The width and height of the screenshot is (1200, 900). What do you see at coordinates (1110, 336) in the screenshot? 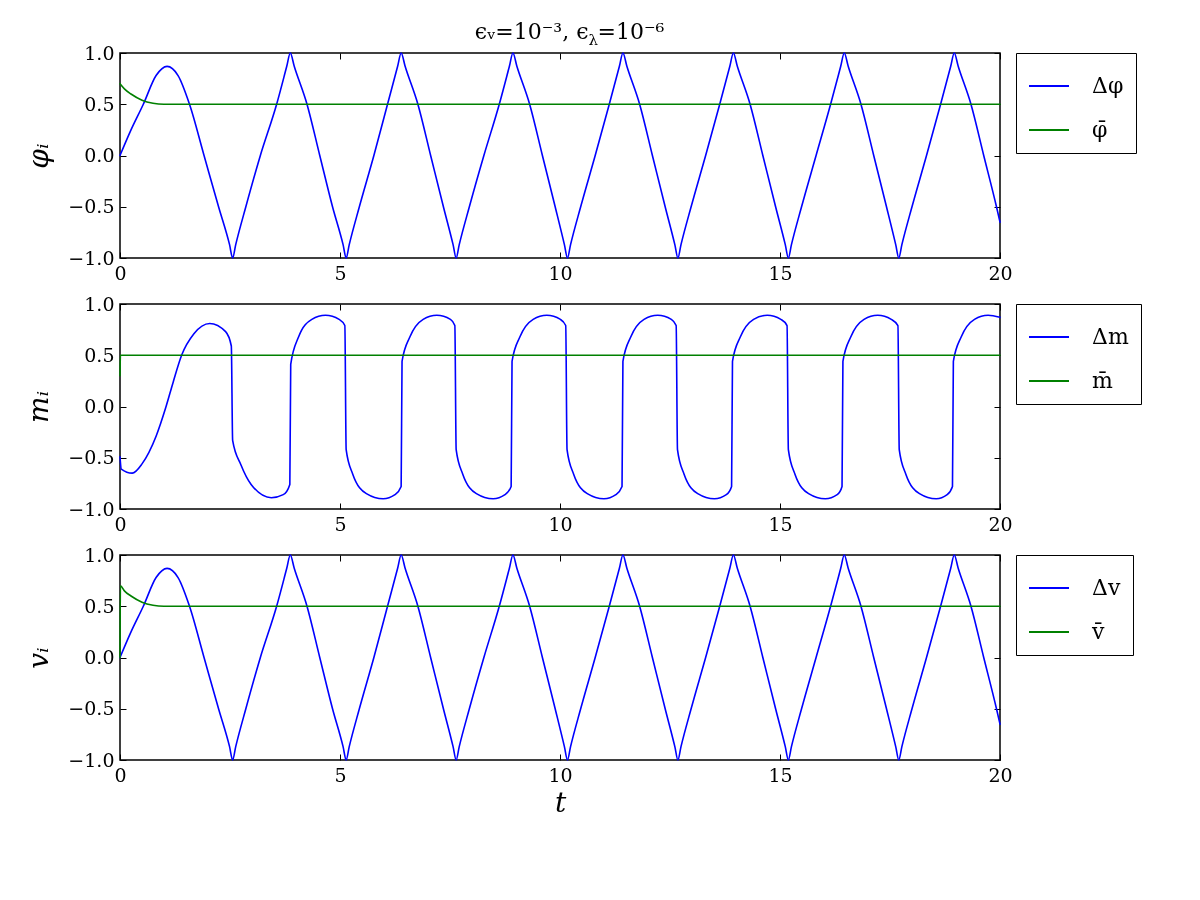
I see `legend-label: Δm` at bounding box center [1110, 336].